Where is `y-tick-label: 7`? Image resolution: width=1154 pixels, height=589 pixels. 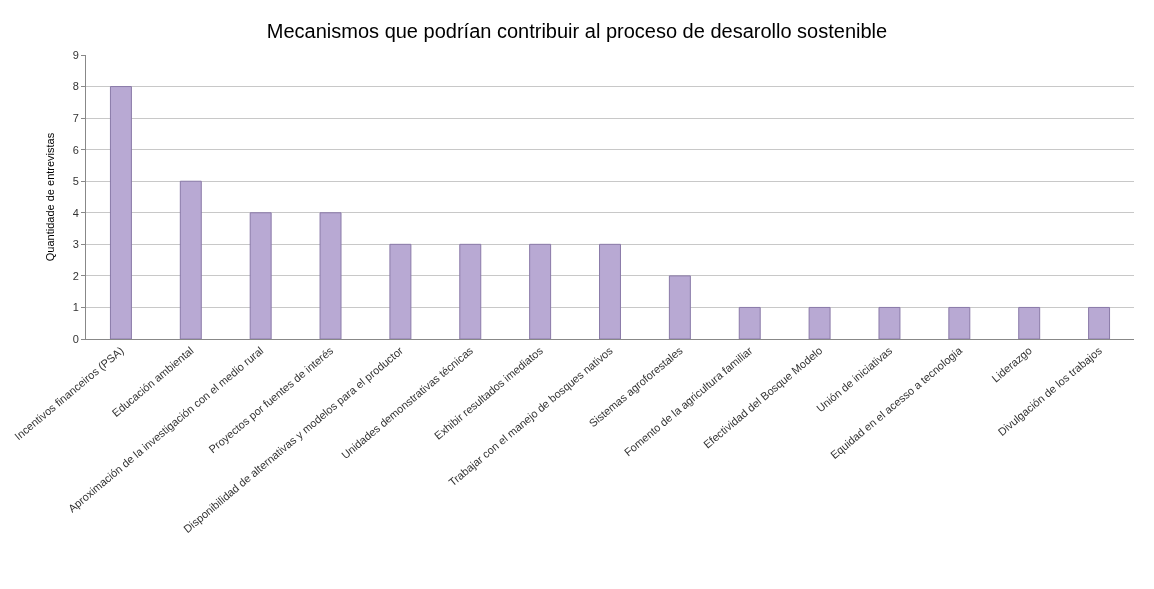 y-tick-label: 7 is located at coordinates (75, 117).